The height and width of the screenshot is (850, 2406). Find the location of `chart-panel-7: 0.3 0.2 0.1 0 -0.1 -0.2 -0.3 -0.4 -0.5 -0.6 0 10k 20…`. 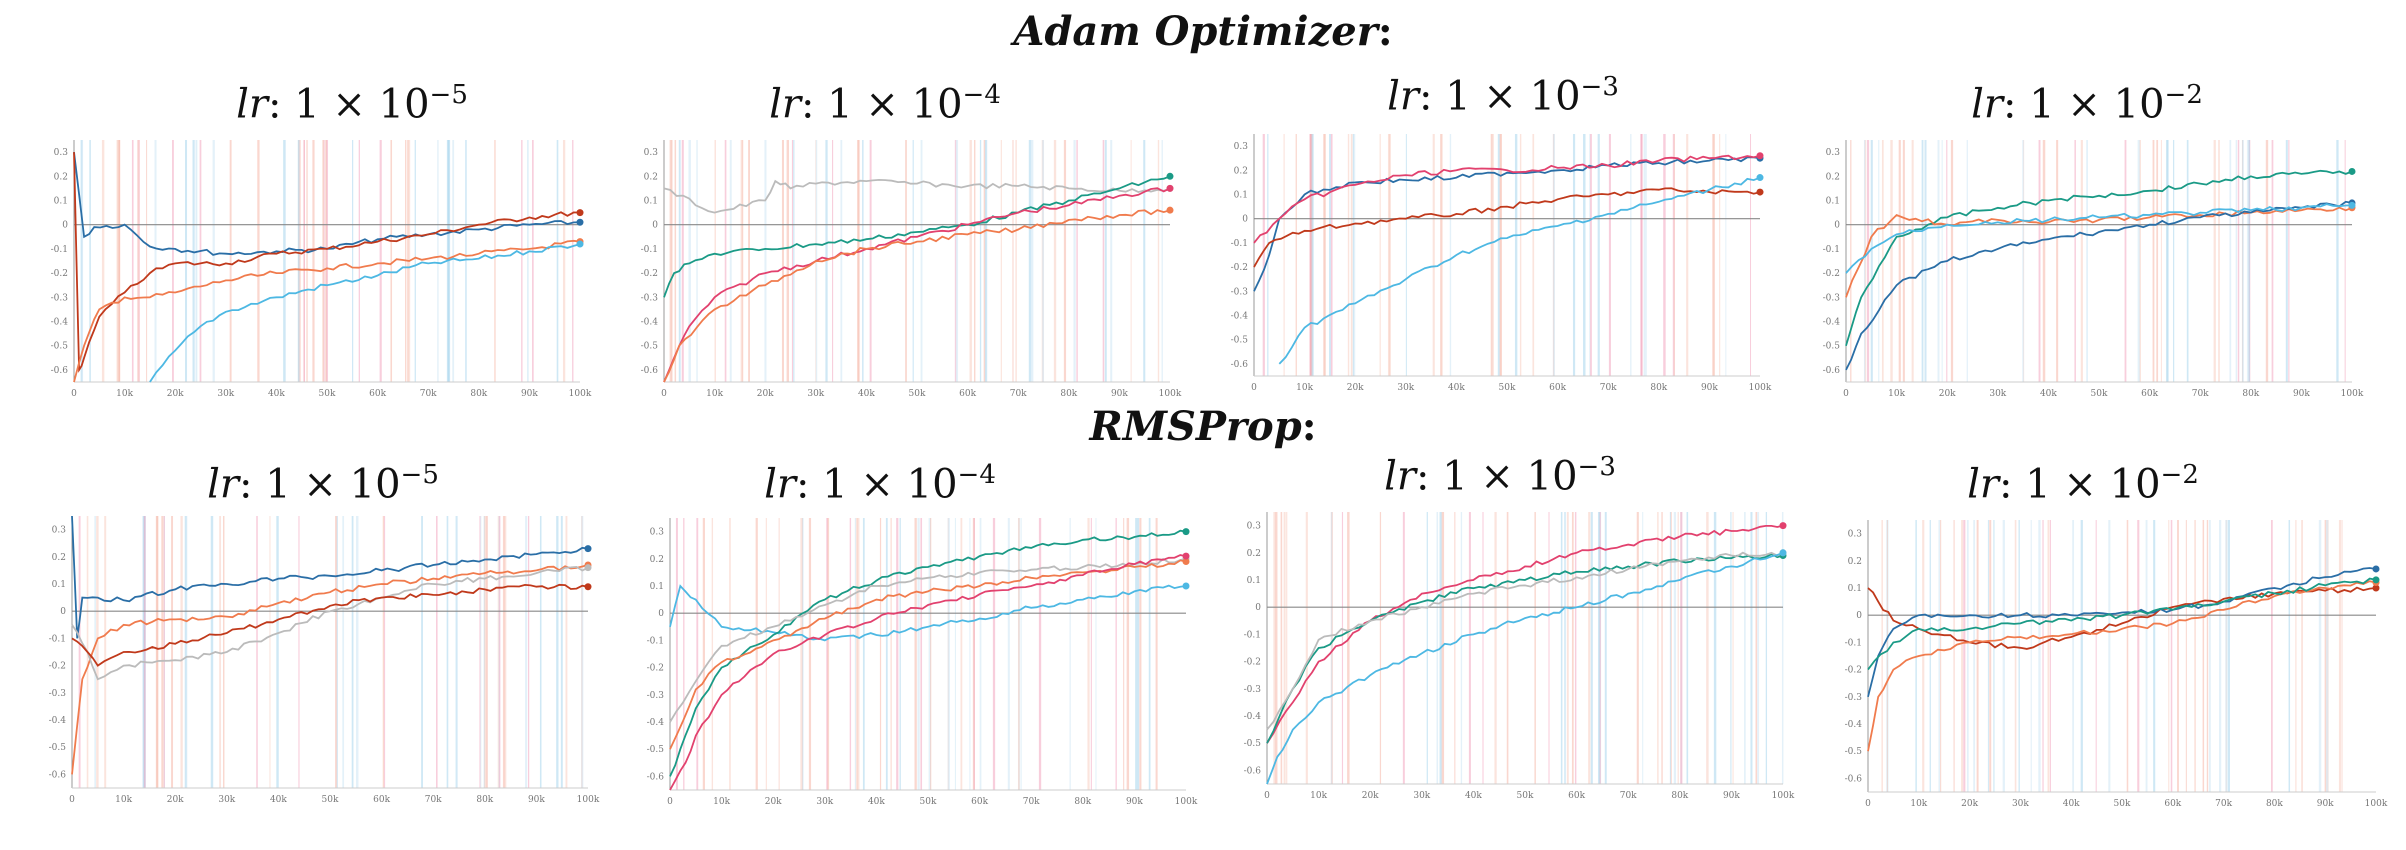

chart-panel-7: 0.3 0.2 0.1 0 -0.1 -0.2 -0.3 -0.4 -0.5 -0.6 0 10k 20… is located at coordinates (2116, 664).